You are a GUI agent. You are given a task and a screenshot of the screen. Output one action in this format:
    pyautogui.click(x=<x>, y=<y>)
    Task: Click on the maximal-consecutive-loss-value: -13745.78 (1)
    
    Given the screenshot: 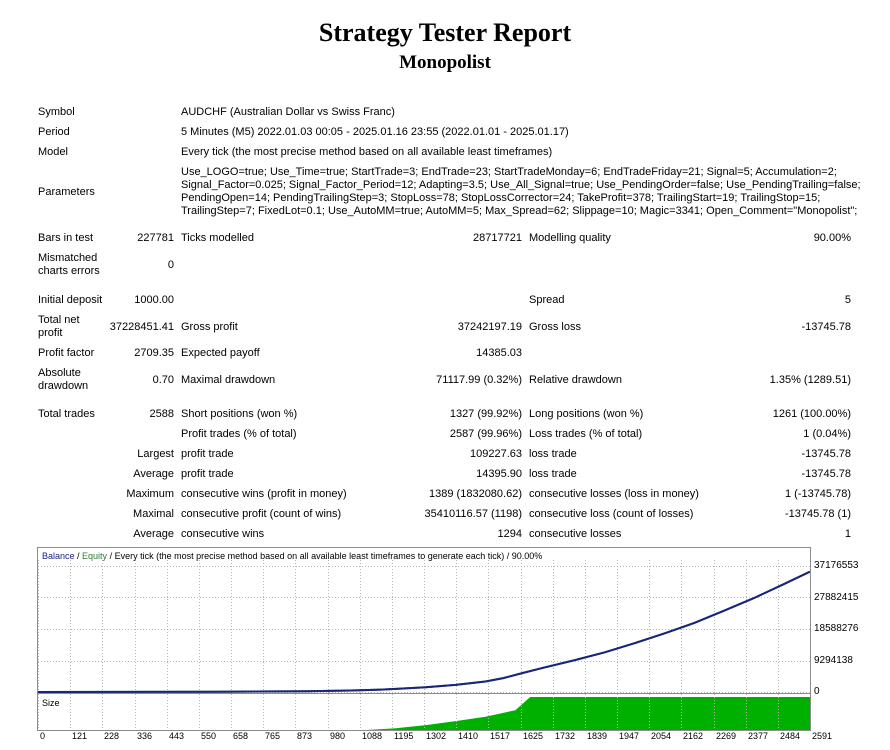 What is the action you would take?
    pyautogui.click(x=817, y=514)
    